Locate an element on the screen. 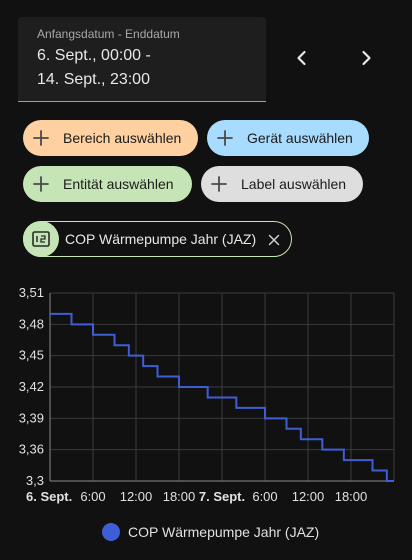 This screenshot has height=560, width=412. y-tick-label: 3,45 is located at coordinates (31, 355).